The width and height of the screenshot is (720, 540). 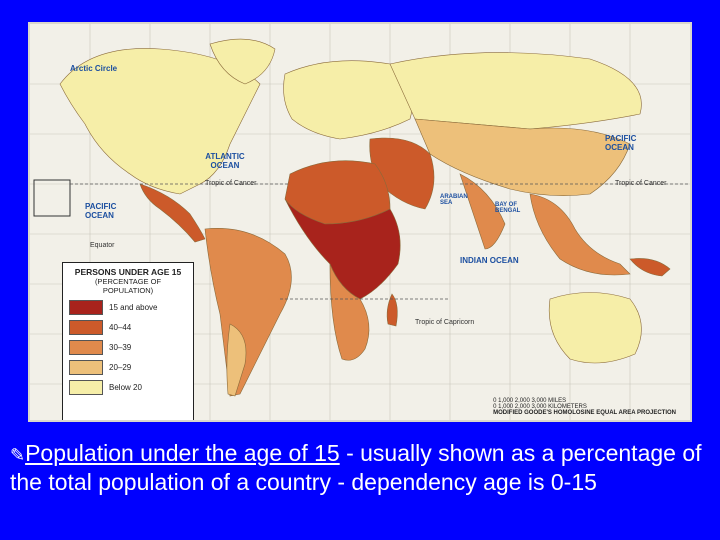 What do you see at coordinates (445, 322) in the screenshot?
I see `tropic-of-capricorn-label: Tropic of Capricorn` at bounding box center [445, 322].